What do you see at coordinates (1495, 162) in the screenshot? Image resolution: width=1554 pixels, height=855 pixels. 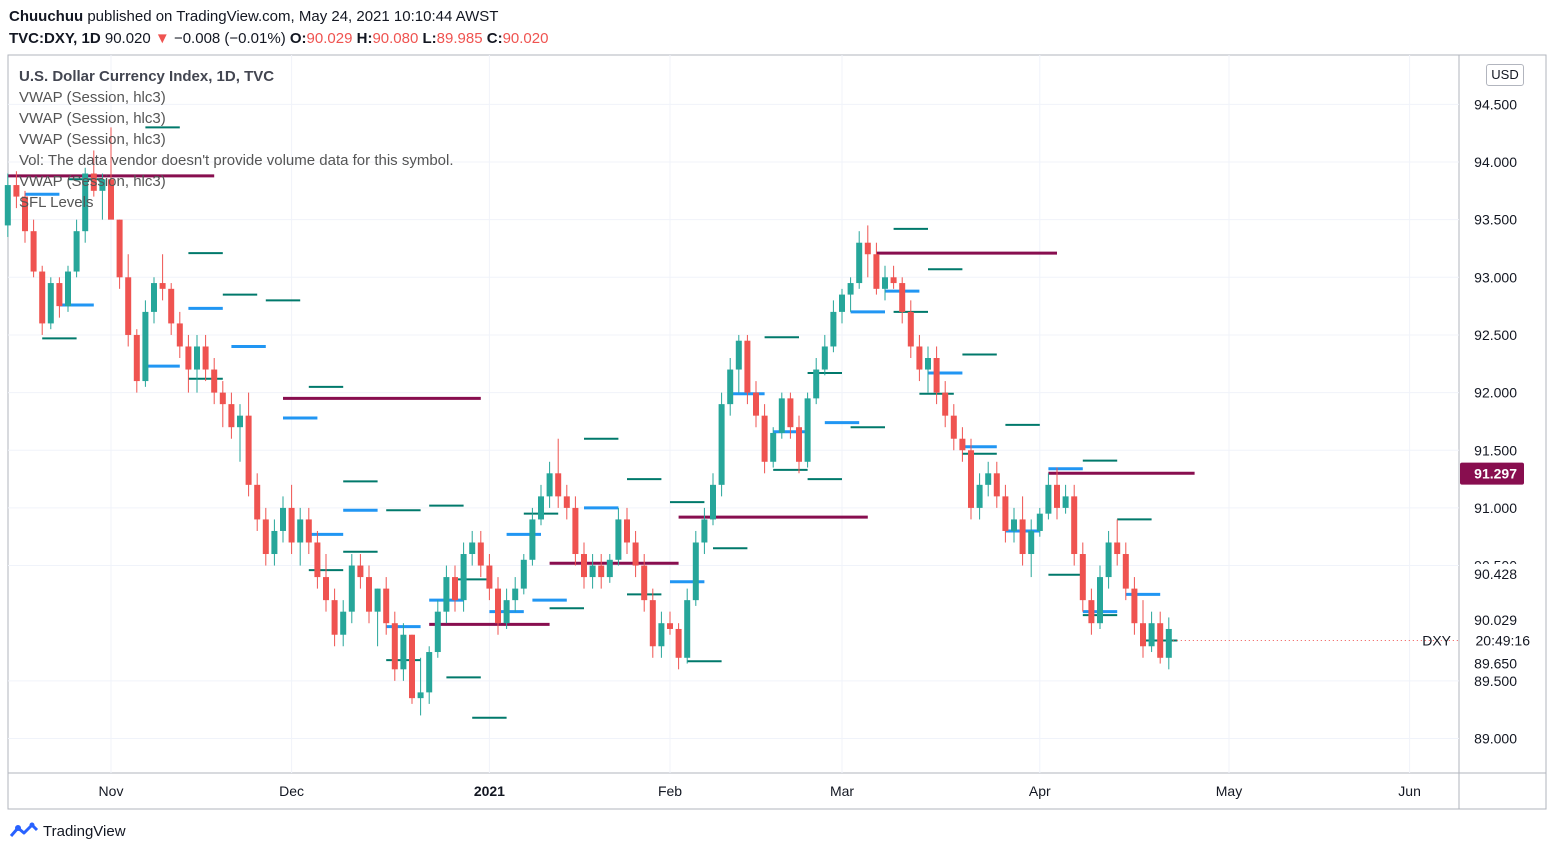 I see `price-tick-label: 94.000` at bounding box center [1495, 162].